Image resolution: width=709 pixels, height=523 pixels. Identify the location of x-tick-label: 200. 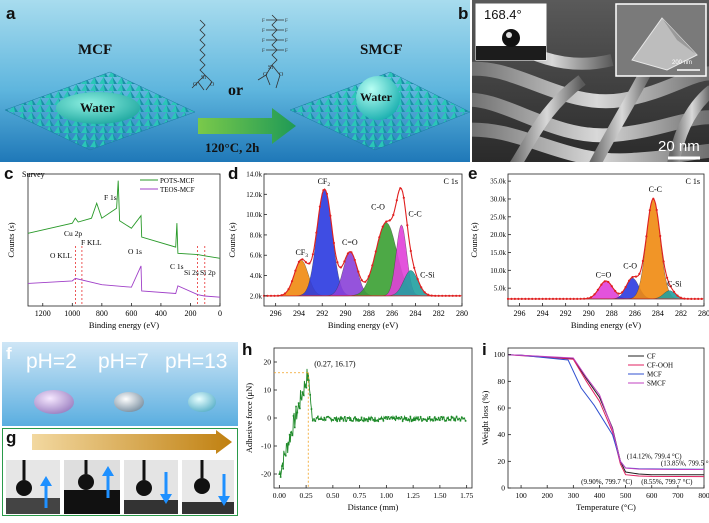
(190, 313).